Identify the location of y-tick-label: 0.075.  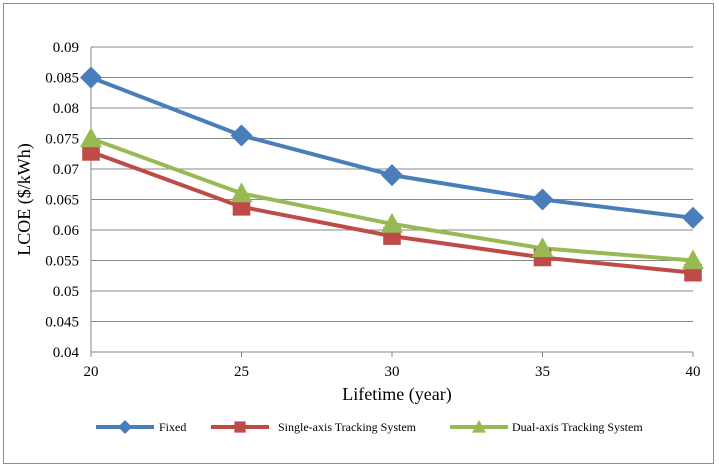
(62, 140).